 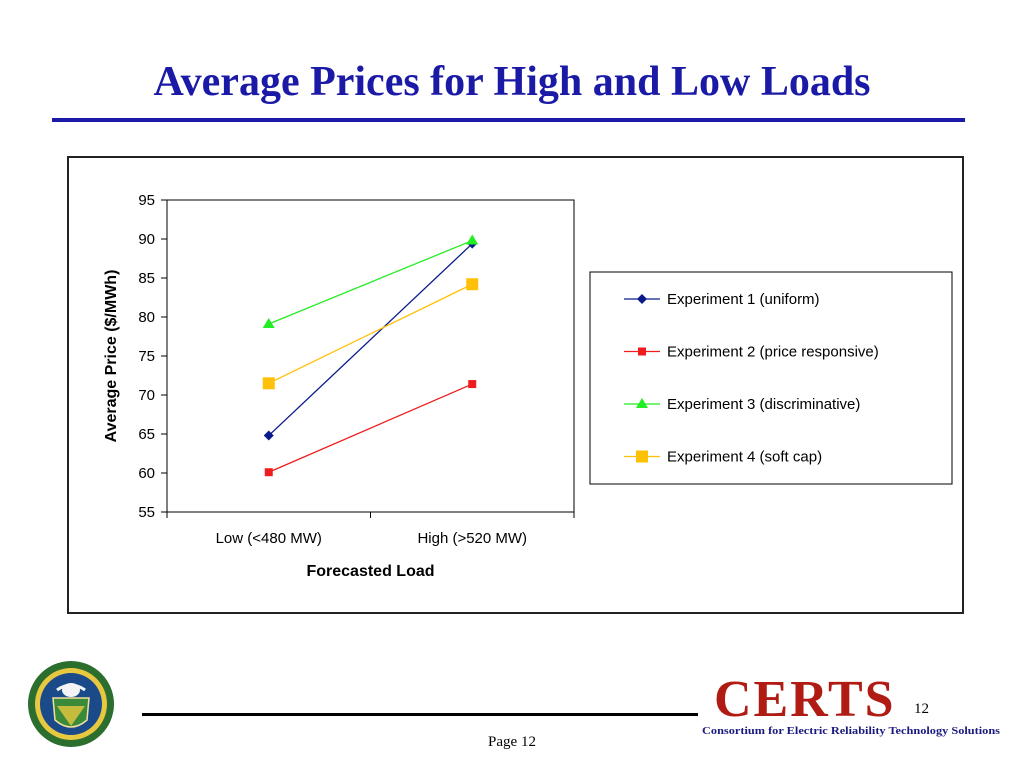 I want to click on y-tick-label: 65, so click(x=146, y=434).